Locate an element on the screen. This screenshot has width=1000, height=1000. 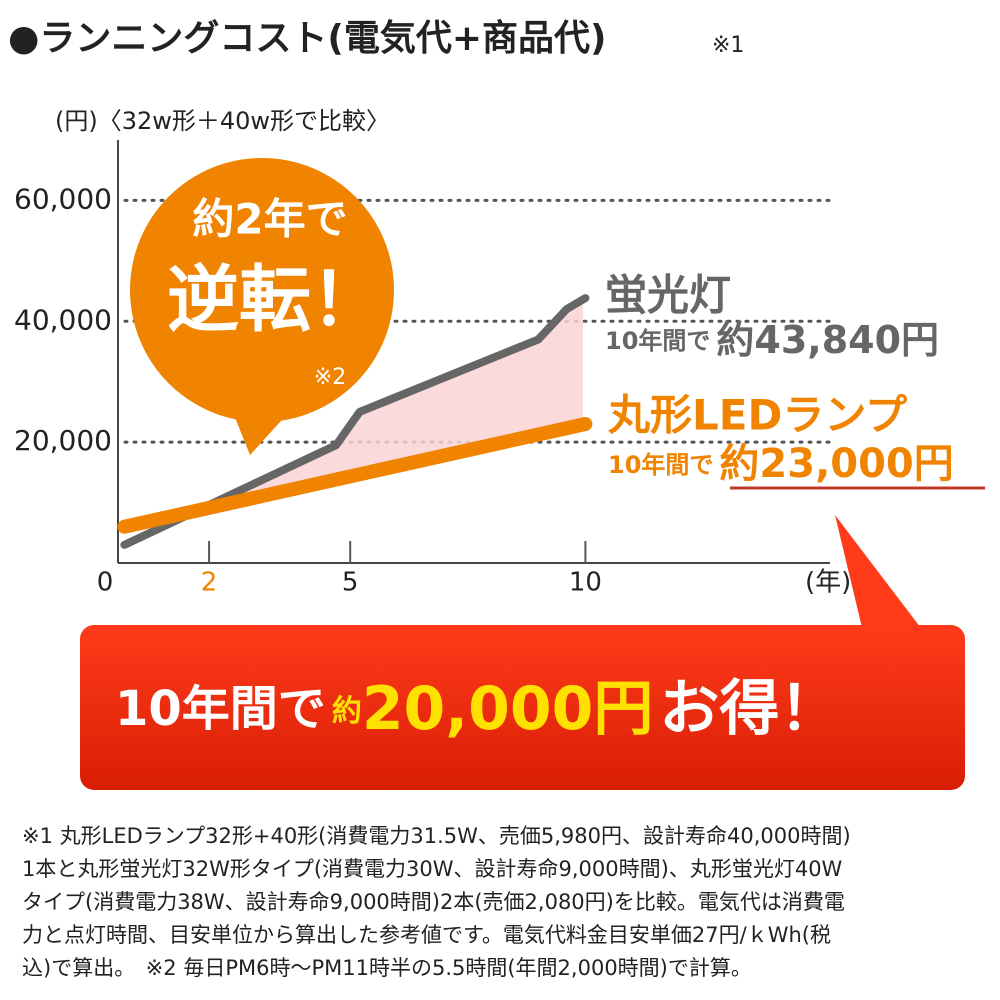
callout-bubble is located at coordinates (262, 290).